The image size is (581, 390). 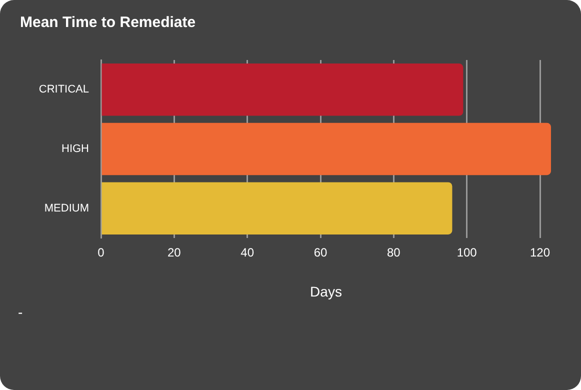 I want to click on x-tick-label: 0, so click(x=101, y=253).